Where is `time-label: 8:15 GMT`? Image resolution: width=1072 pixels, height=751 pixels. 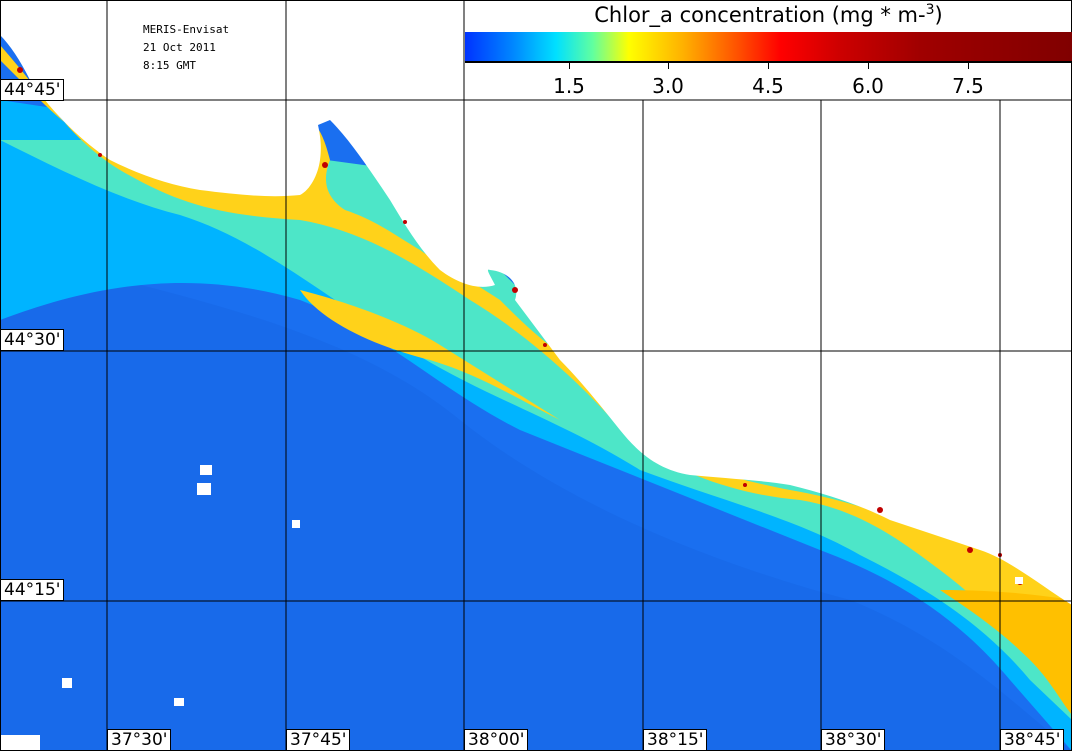
time-label: 8:15 GMT is located at coordinates (169, 65).